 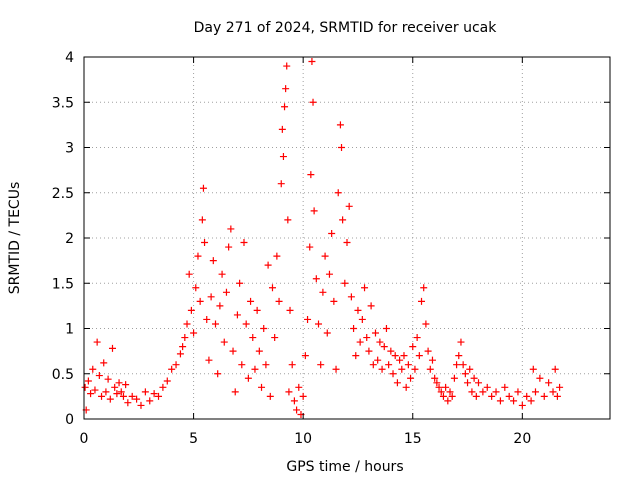 I want to click on y-tick-label: 2.5, so click(x=63, y=194).